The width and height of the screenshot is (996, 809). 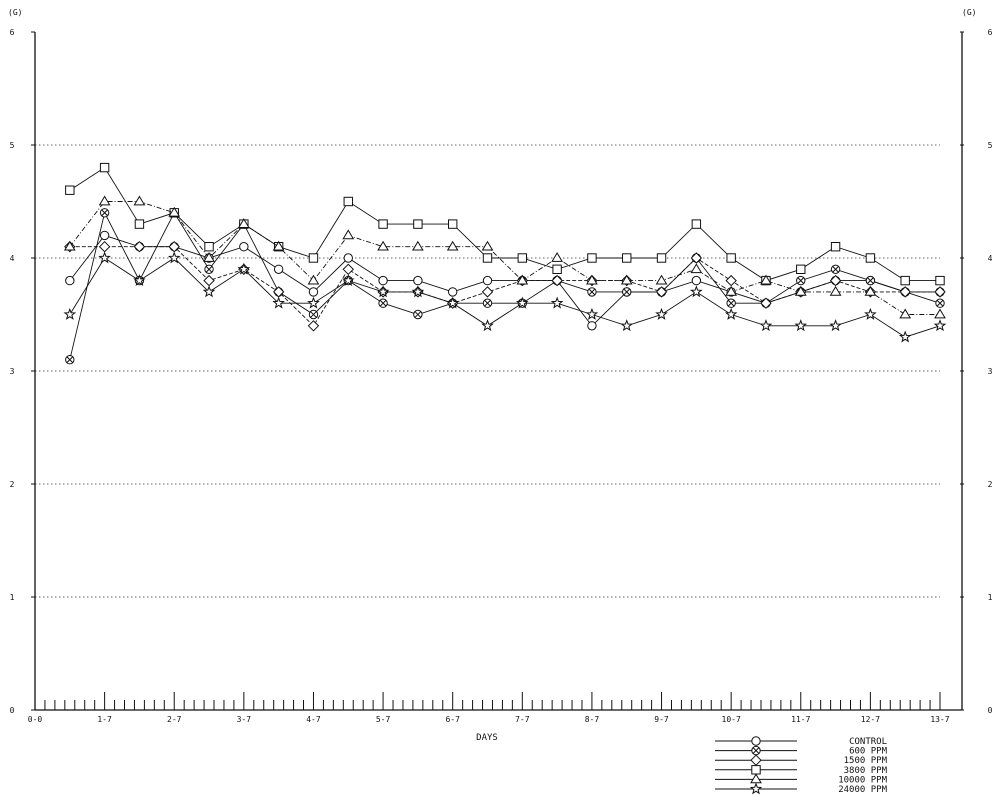 What do you see at coordinates (866, 771) in the screenshot?
I see `legend-label: 3800 PPM` at bounding box center [866, 771].